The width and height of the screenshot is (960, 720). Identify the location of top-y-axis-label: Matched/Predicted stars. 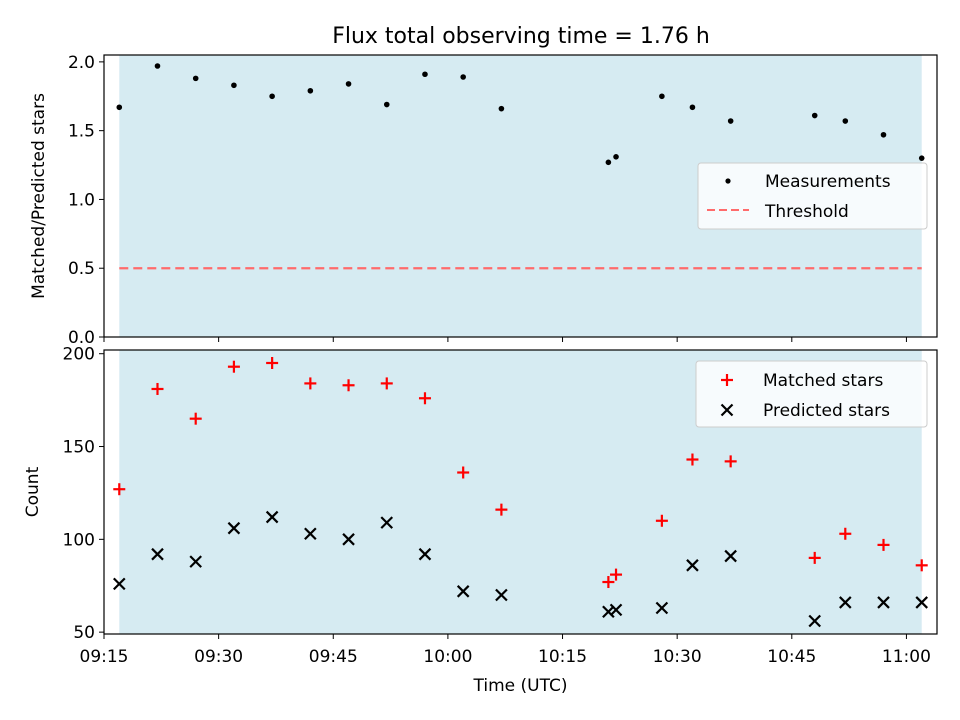
(39, 196).